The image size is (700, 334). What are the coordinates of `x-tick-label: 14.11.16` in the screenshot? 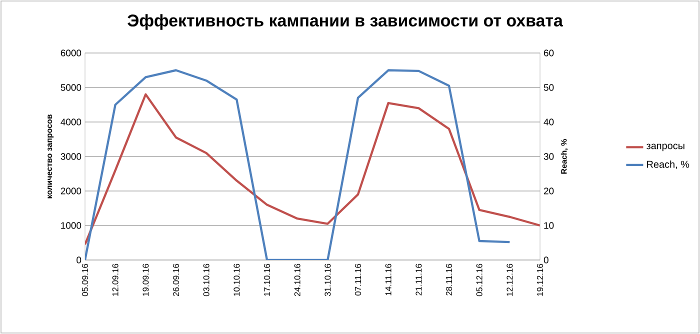 It's located at (388, 280).